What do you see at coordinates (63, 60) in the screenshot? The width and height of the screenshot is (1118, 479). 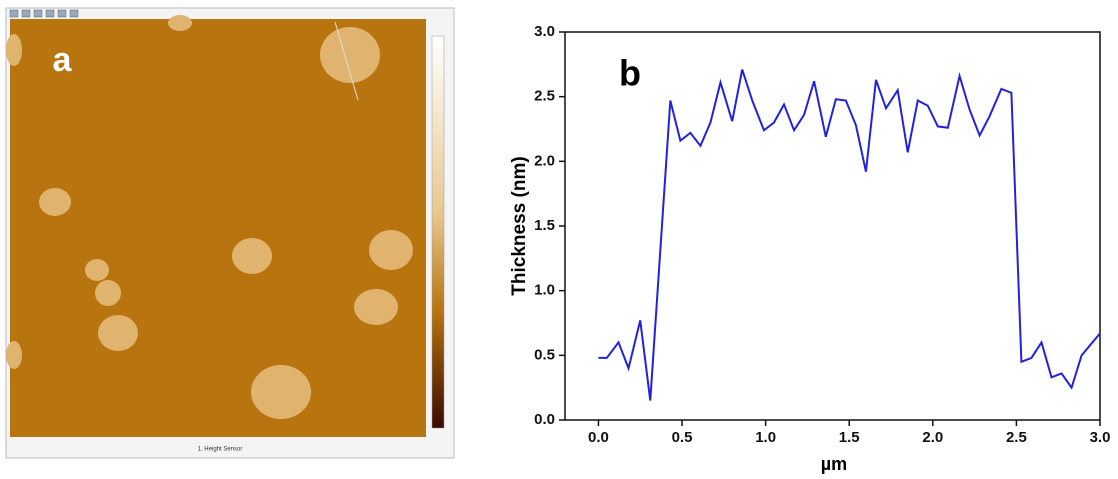 I see `panel-label: a` at bounding box center [63, 60].